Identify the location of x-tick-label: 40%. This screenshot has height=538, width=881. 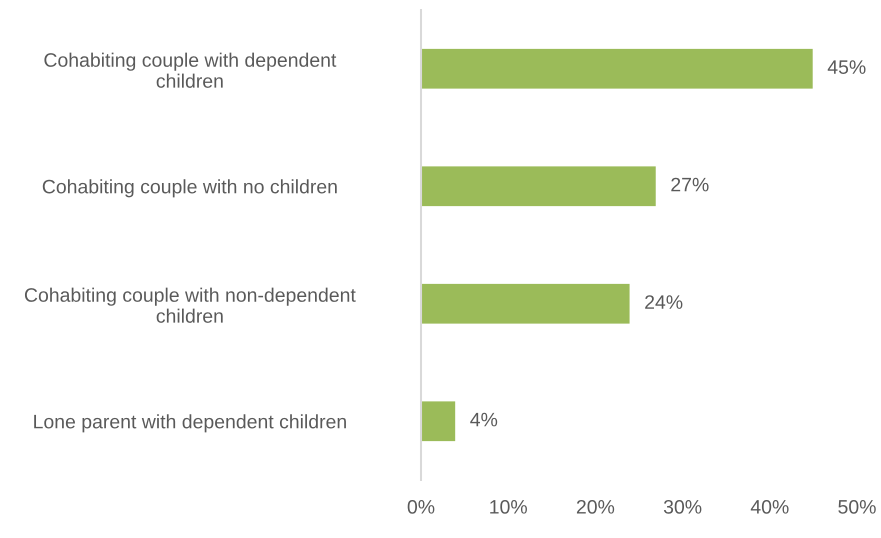
(769, 507).